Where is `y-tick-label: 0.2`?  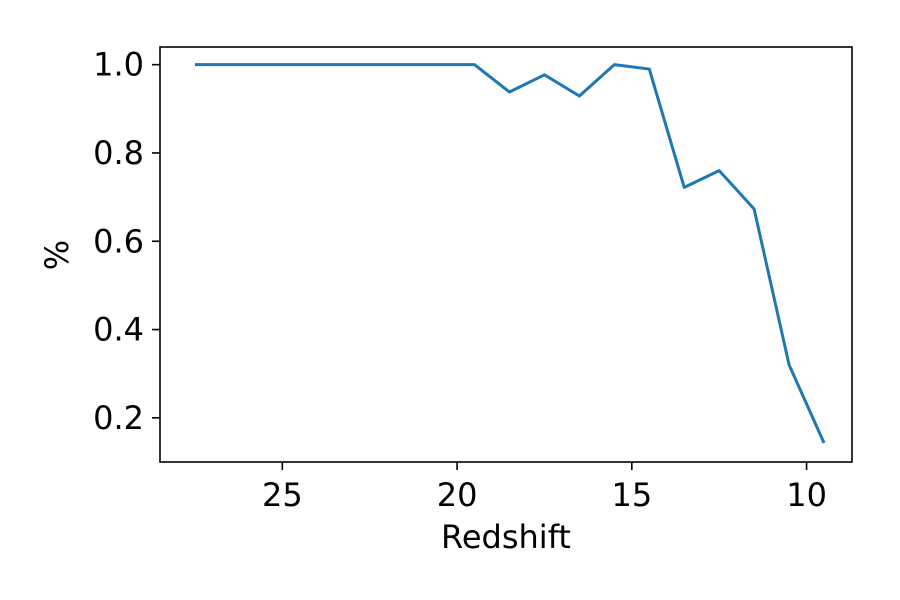
y-tick-label: 0.2 is located at coordinates (118, 418).